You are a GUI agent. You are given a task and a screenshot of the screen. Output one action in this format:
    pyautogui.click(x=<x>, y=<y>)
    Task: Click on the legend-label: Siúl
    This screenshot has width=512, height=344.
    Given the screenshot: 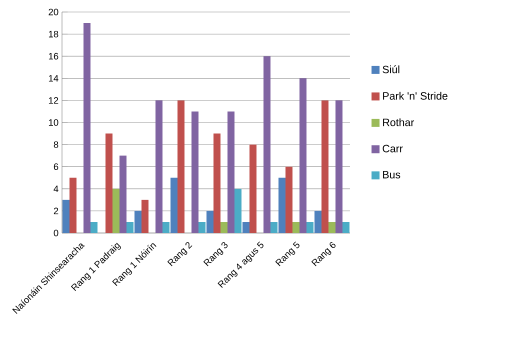 What is the action you would take?
    pyautogui.click(x=391, y=69)
    